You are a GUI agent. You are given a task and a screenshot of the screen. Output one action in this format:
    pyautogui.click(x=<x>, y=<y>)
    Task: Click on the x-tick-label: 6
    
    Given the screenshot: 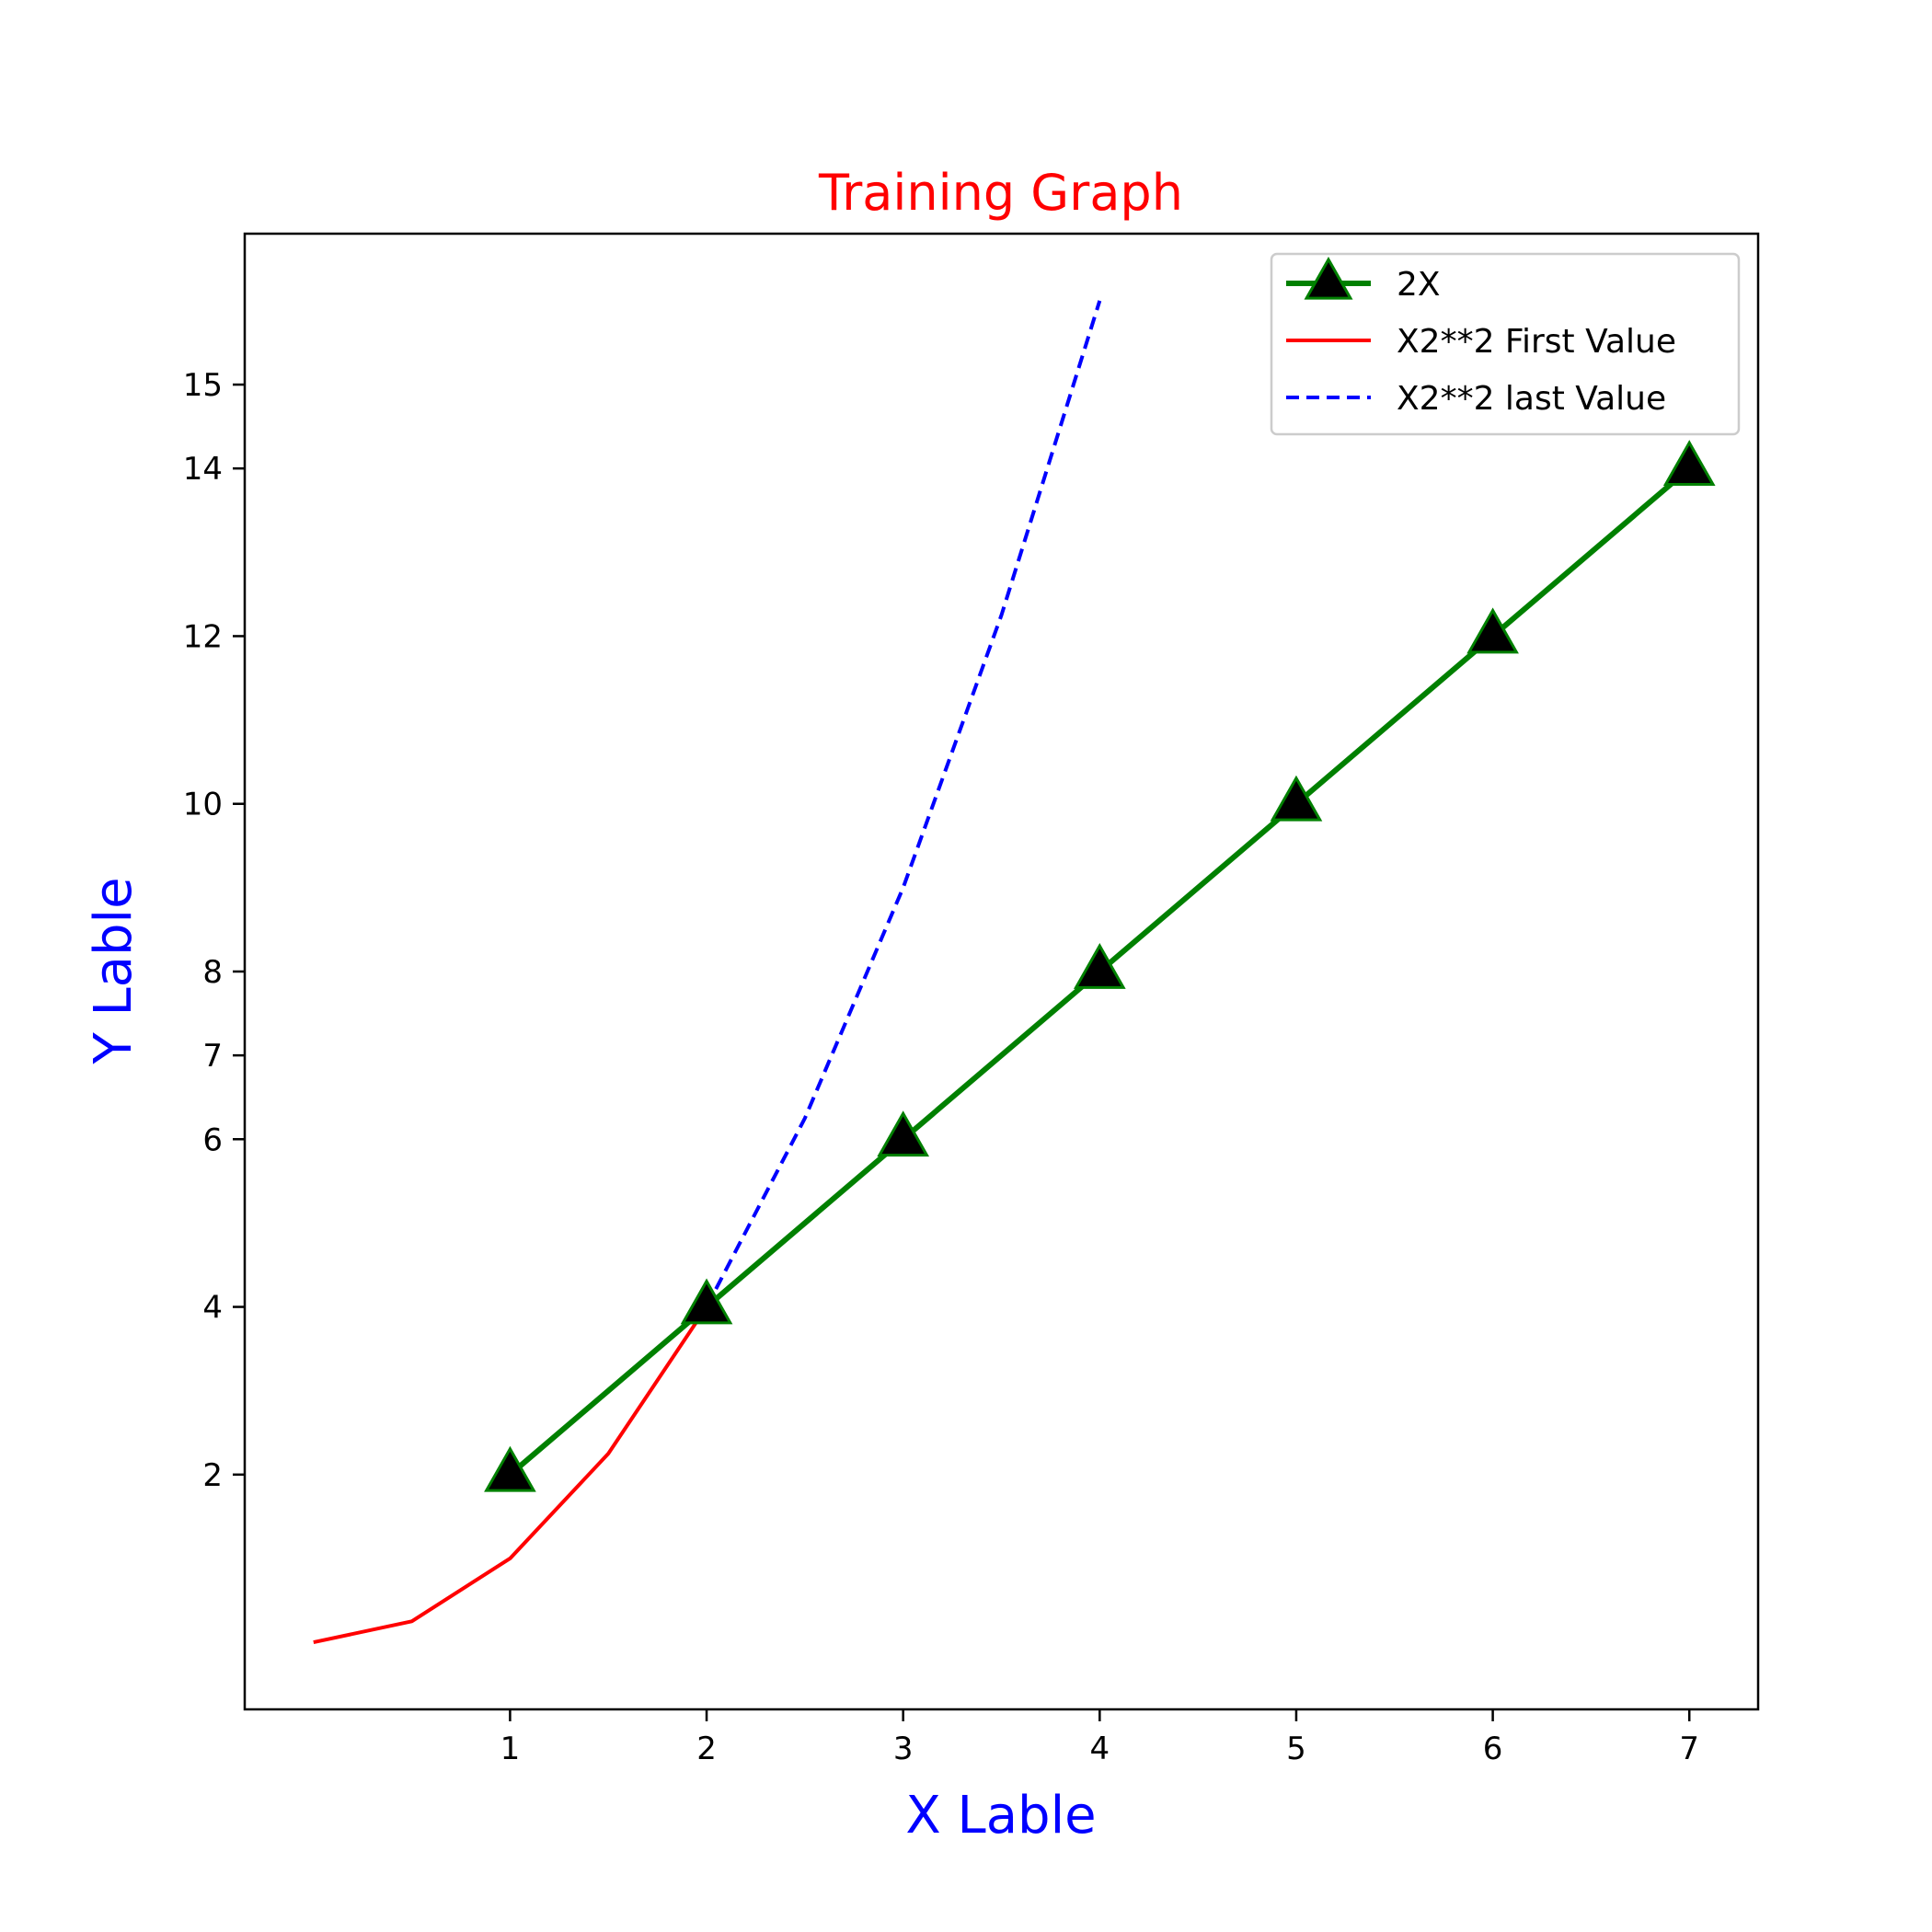 What is the action you would take?
    pyautogui.click(x=1493, y=1749)
    